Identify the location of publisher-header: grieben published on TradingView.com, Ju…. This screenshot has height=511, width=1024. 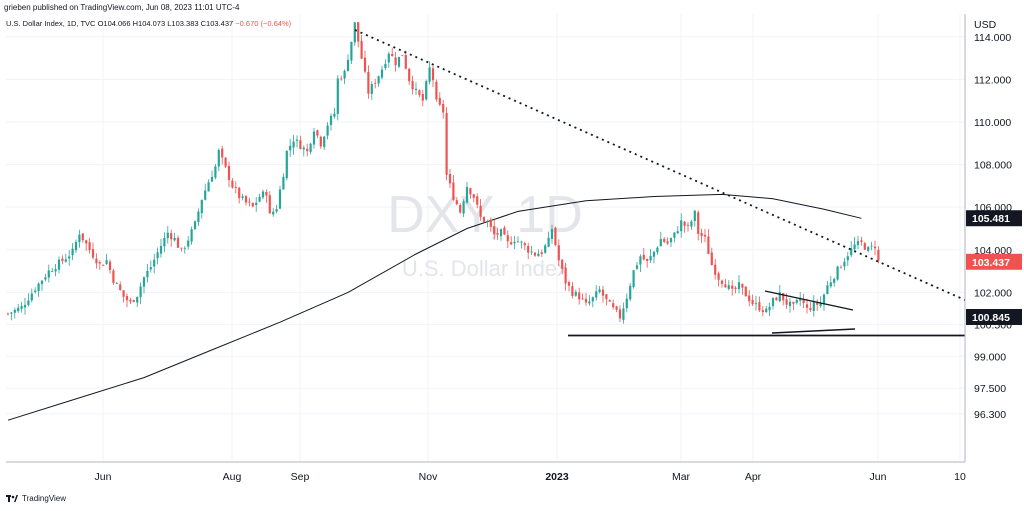
(122, 7).